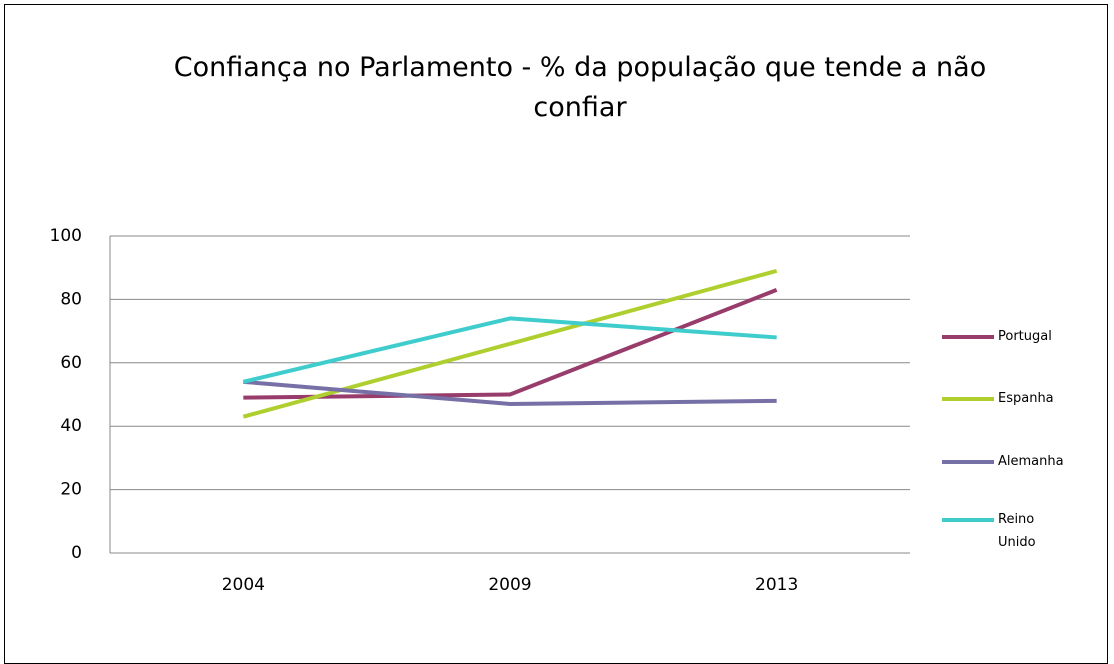 The width and height of the screenshot is (1114, 664). What do you see at coordinates (1026, 398) in the screenshot?
I see `legend-label: Espanha` at bounding box center [1026, 398].